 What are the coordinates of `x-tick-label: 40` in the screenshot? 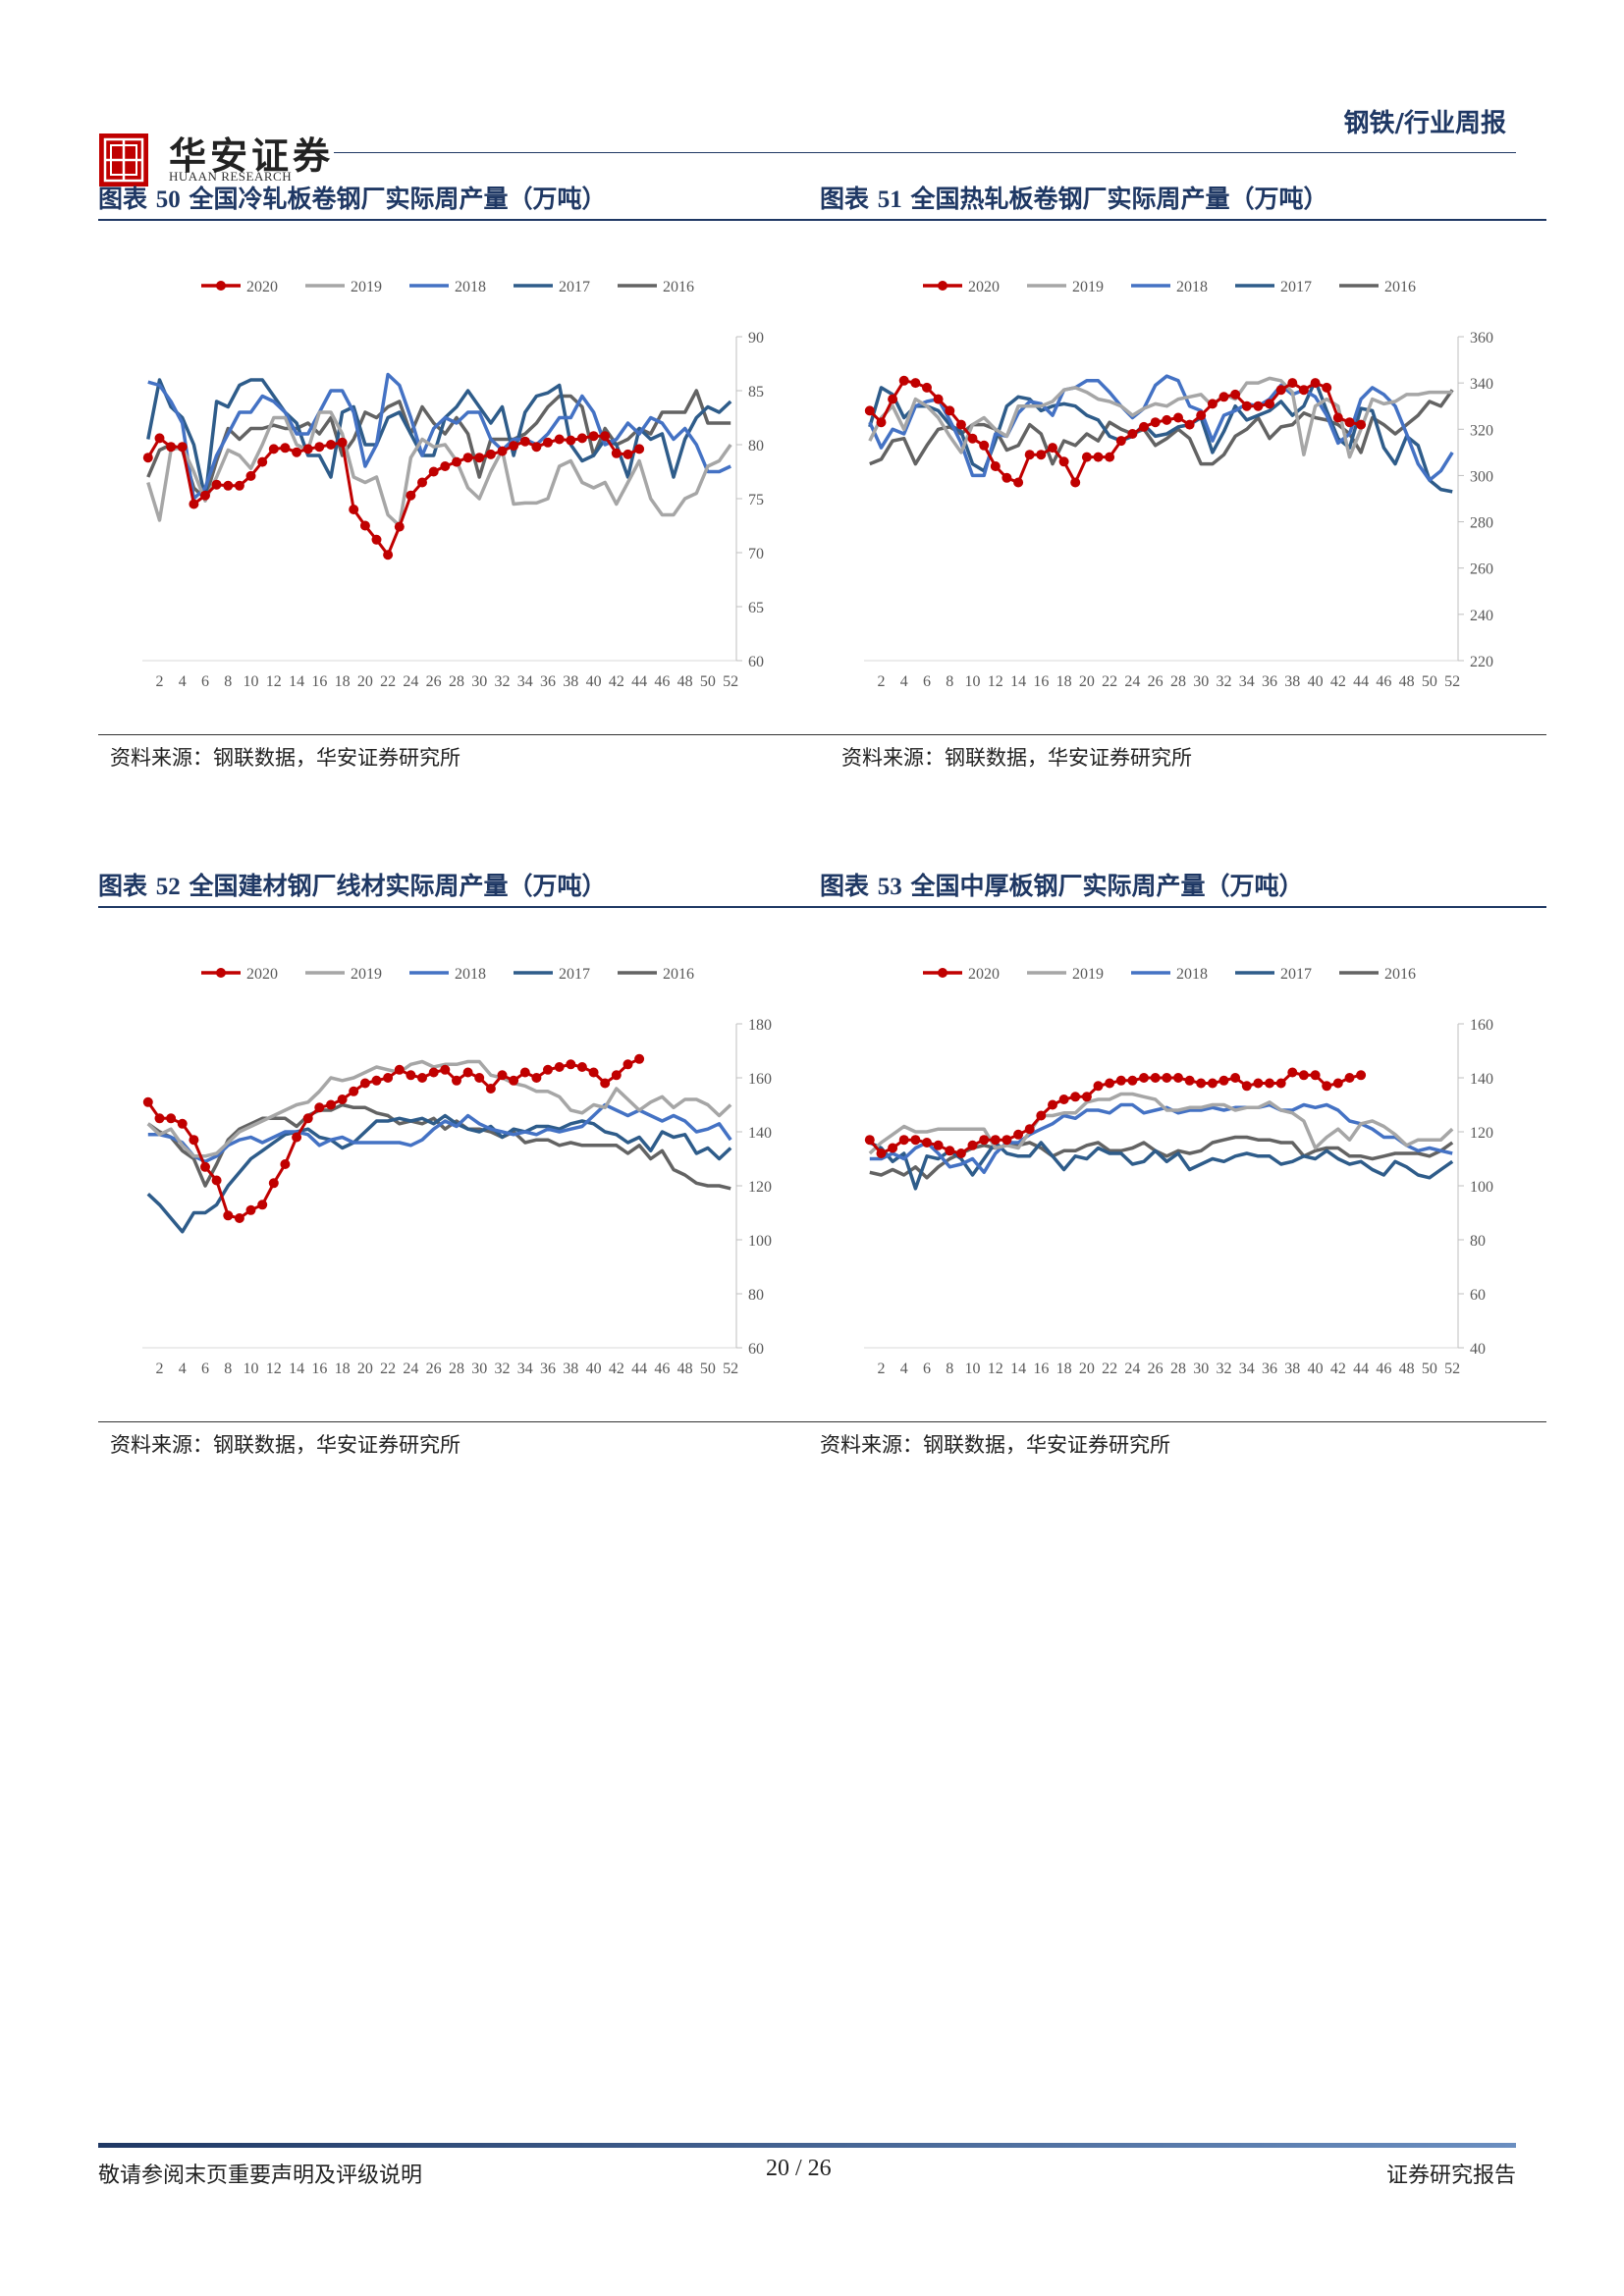 It's located at (594, 681).